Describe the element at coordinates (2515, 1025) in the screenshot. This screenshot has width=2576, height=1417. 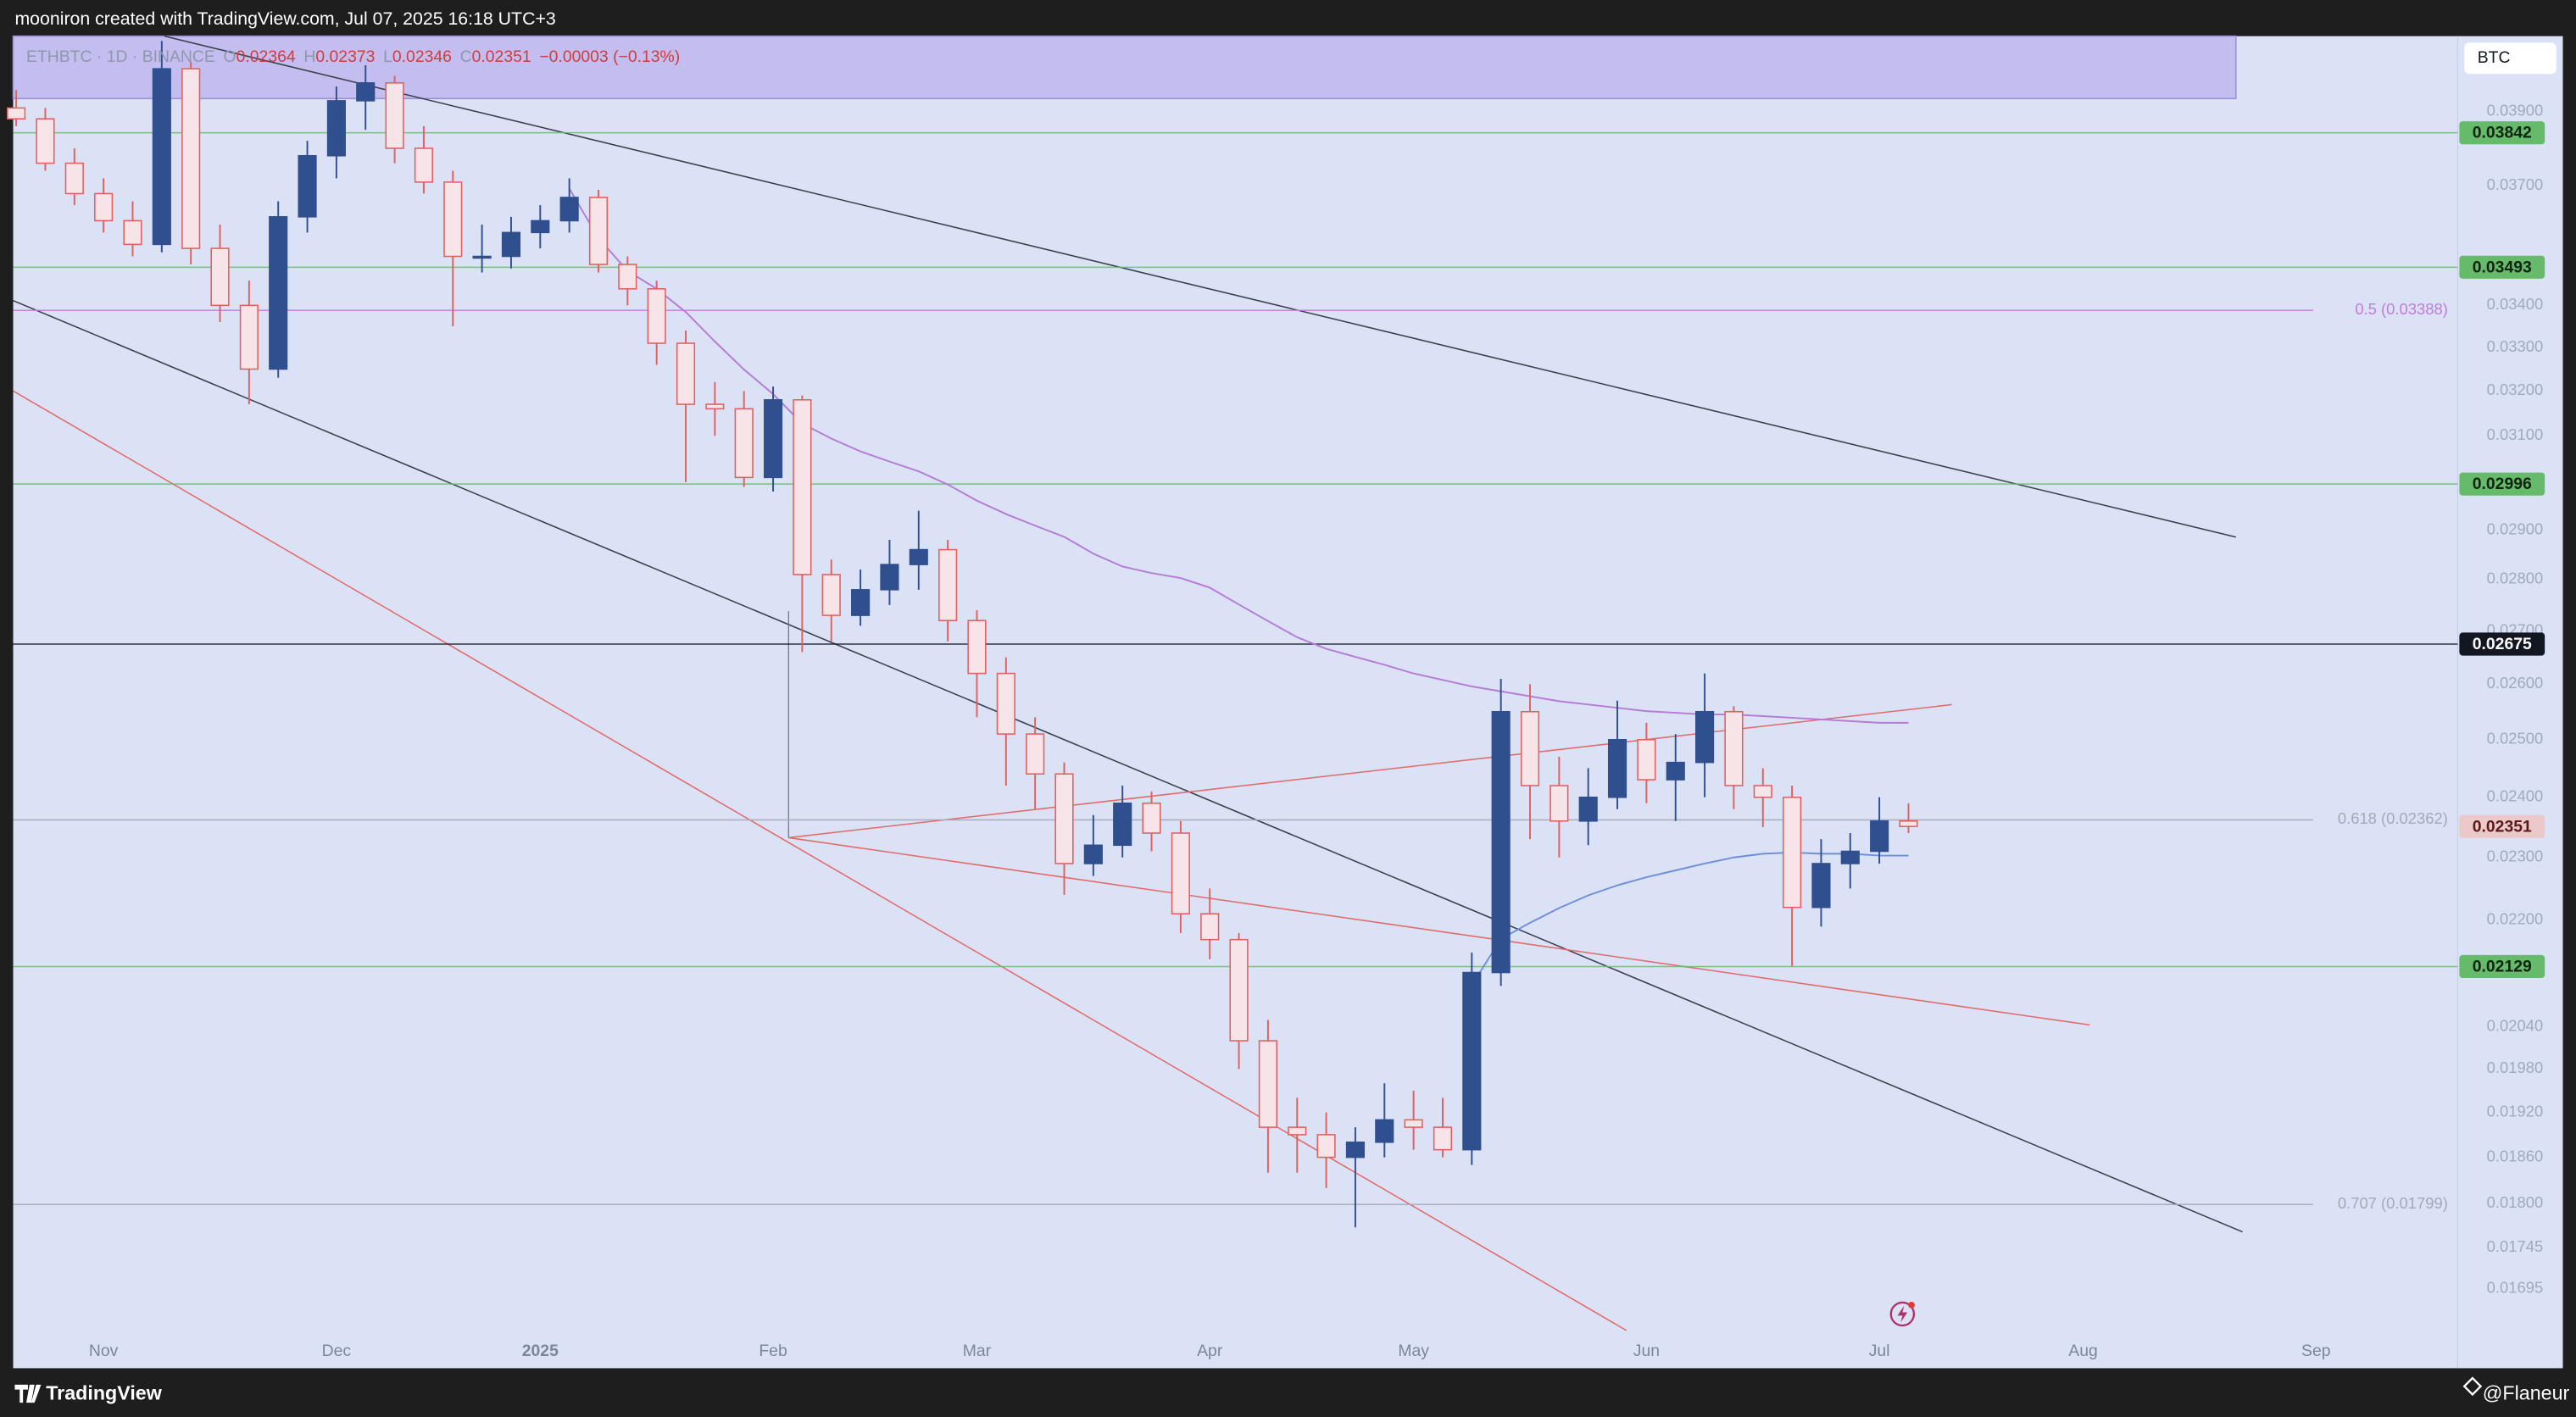
I see `y-tick-label: 0.02040` at that location.